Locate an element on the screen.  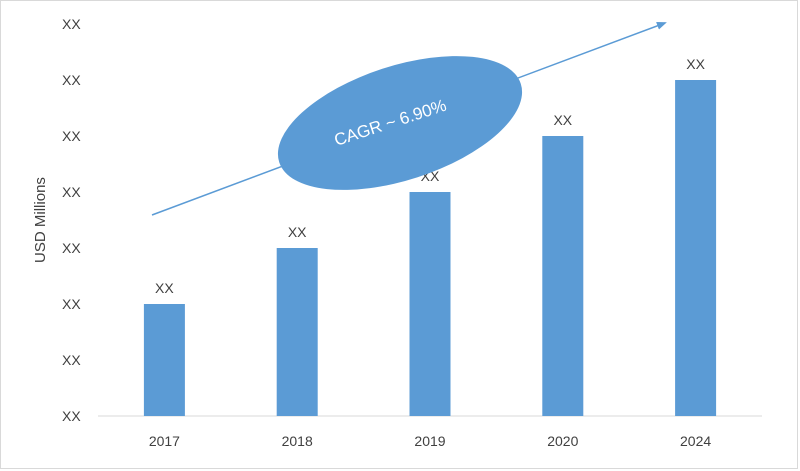
bar-2024 is located at coordinates (696, 248).